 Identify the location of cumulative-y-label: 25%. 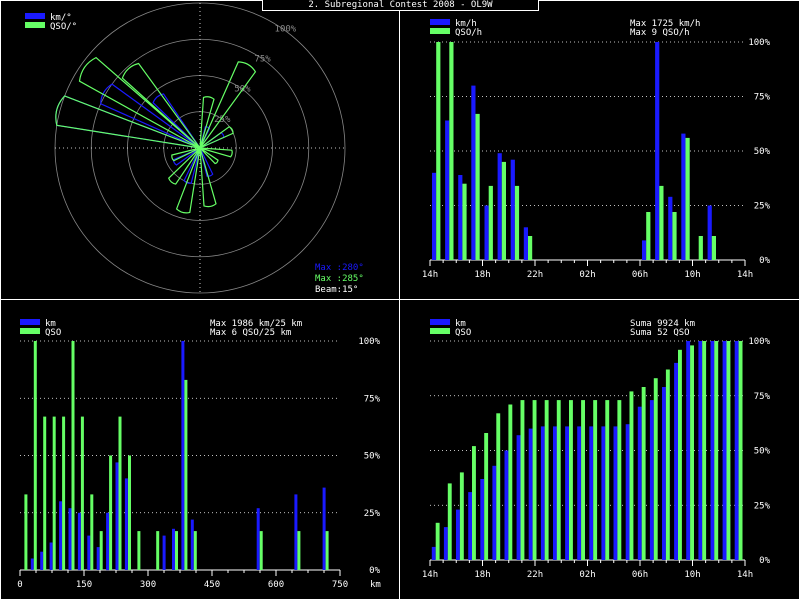
(762, 506).